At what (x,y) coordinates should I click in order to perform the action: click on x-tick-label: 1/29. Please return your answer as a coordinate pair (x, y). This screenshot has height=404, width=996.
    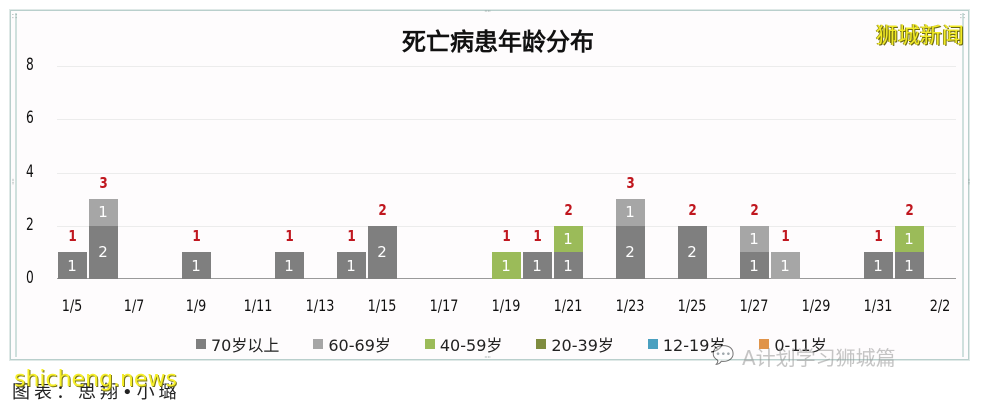
    Looking at the image, I should click on (816, 305).